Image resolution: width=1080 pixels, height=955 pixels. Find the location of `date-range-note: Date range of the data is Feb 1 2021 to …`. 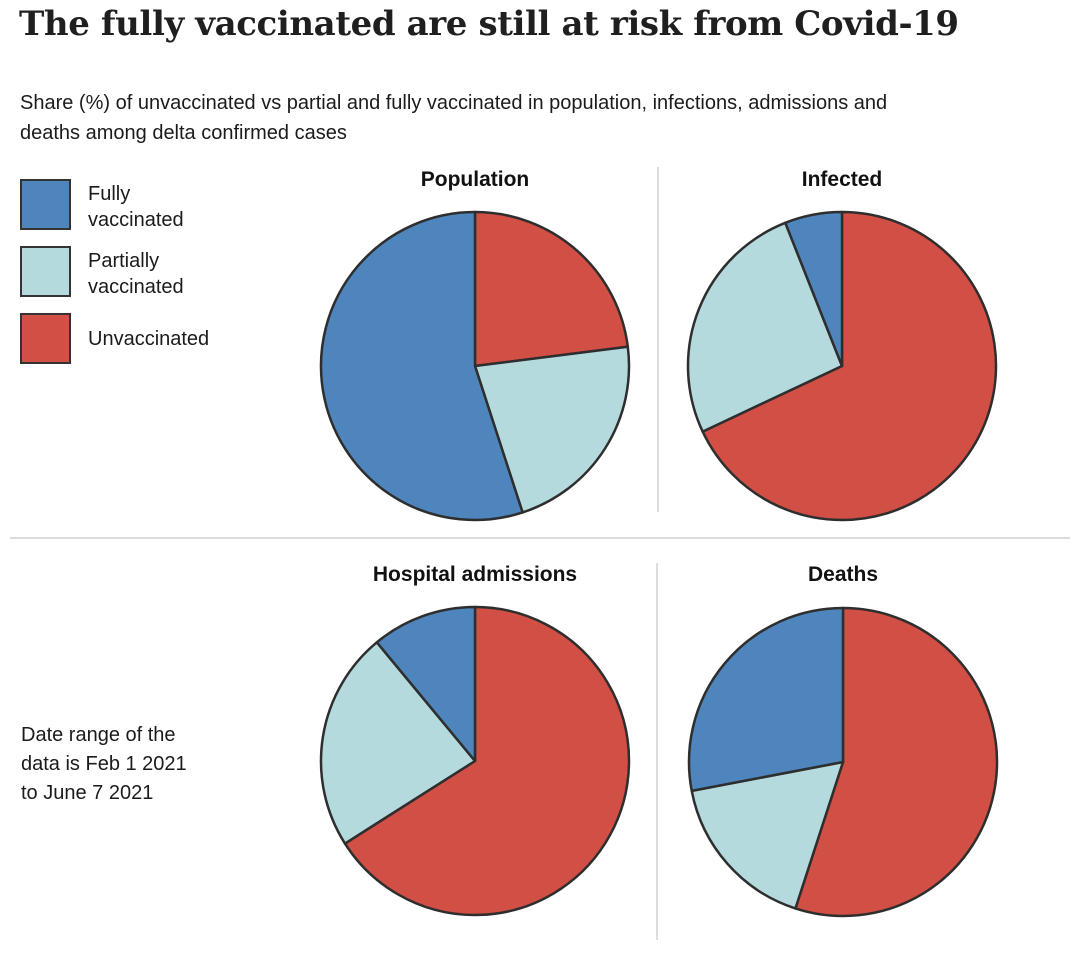

date-range-note: Date range of the data is Feb 1 2021 to … is located at coordinates (104, 764).